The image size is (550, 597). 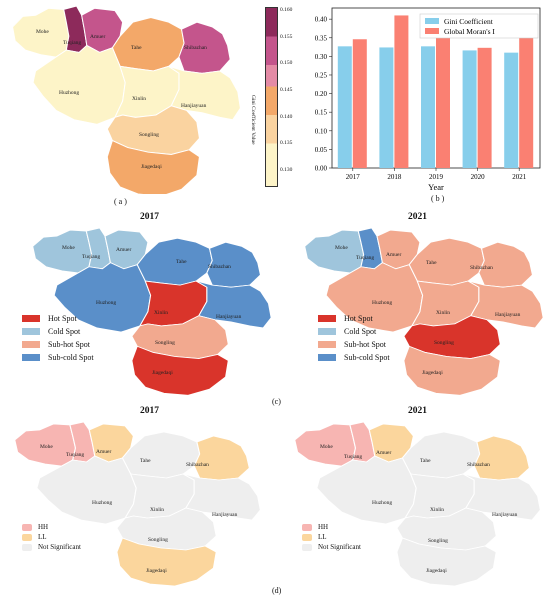 I want to click on d21-label-amuer: Amuer, so click(x=384, y=453).